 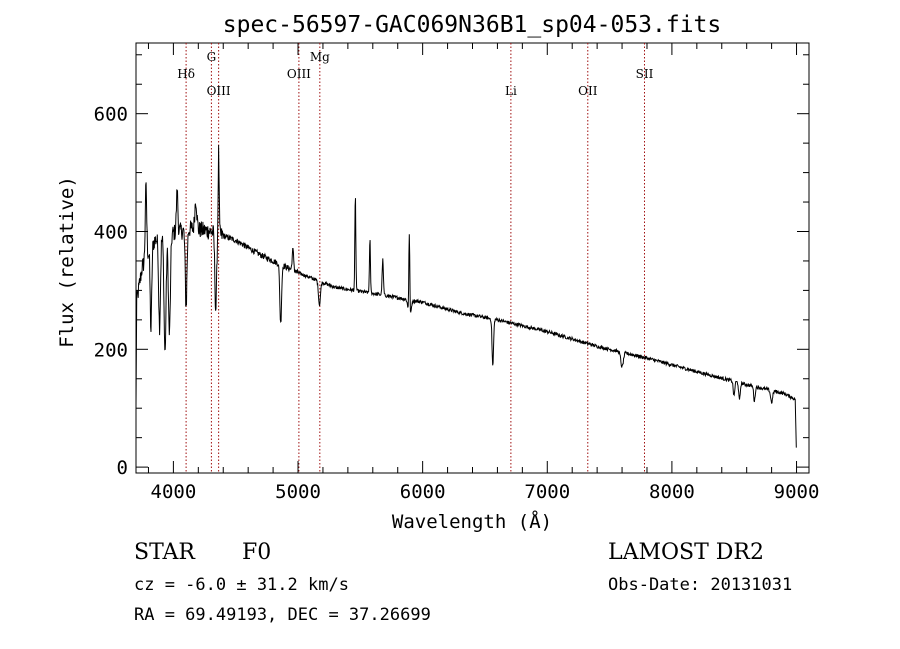 What do you see at coordinates (700, 585) in the screenshot?
I see `observation-date: Obs-Date: 20131031` at bounding box center [700, 585].